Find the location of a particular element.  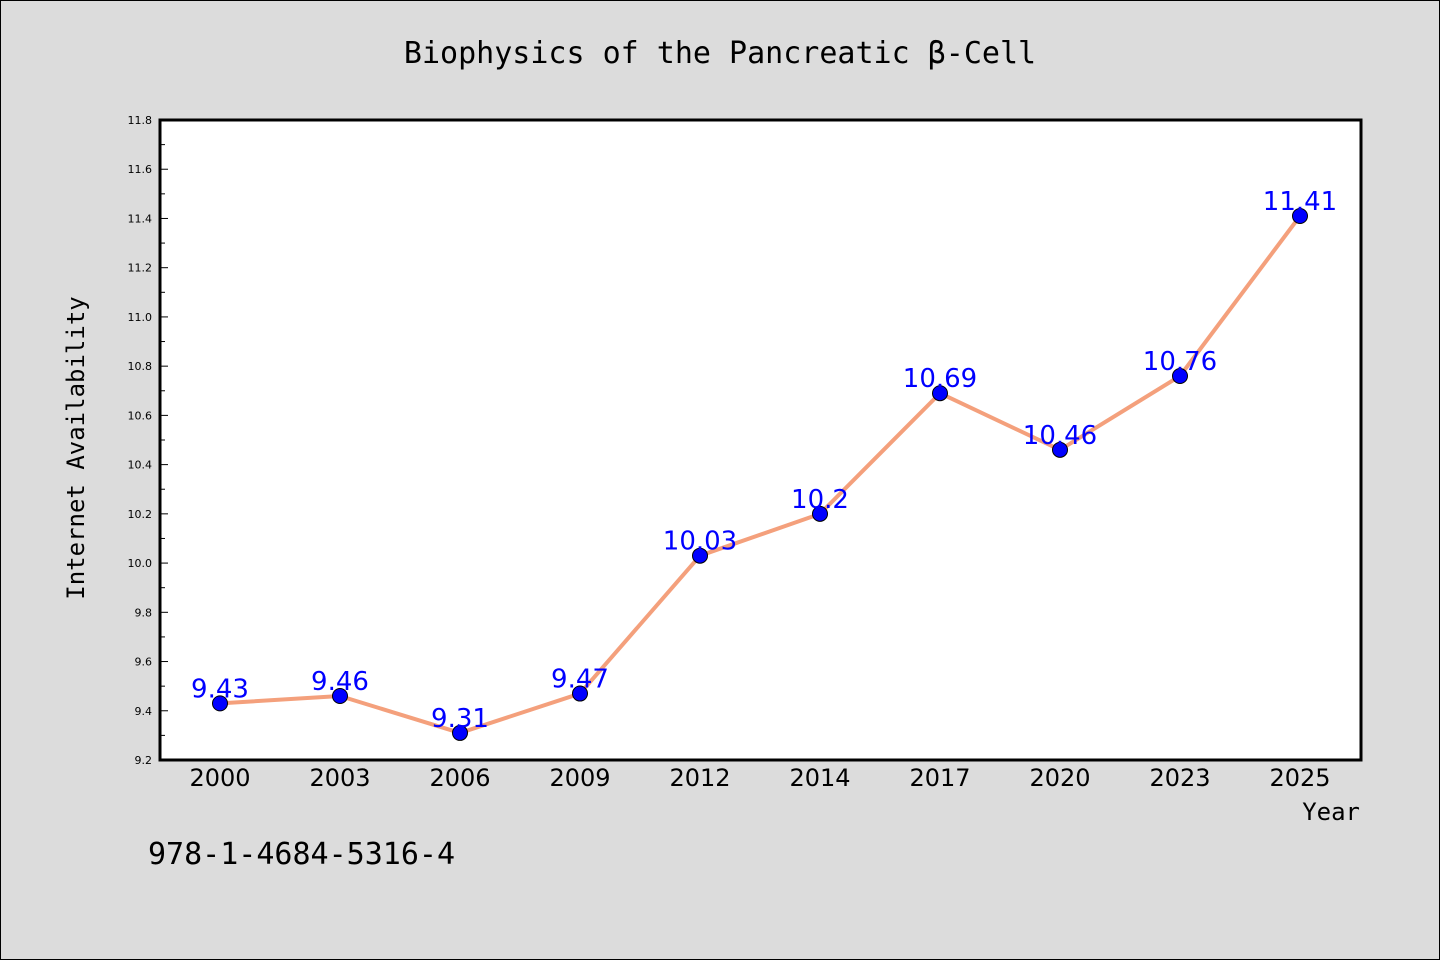

y-tick-label: 9.4 is located at coordinates (144, 711).